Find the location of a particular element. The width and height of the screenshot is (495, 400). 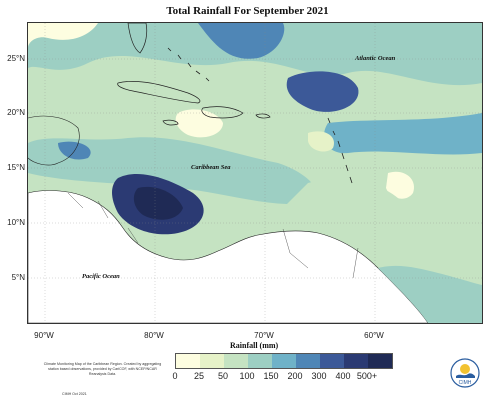

legend-tick-label: 50 is located at coordinates (222, 376).